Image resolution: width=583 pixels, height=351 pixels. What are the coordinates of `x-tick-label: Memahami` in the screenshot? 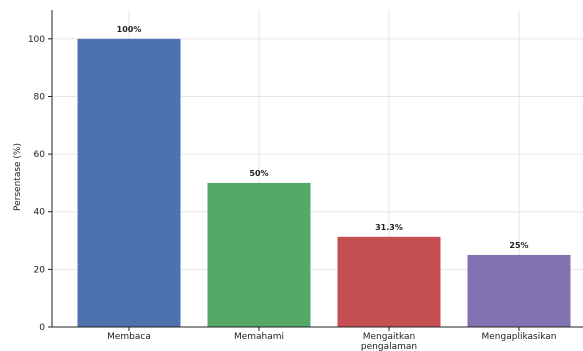 It's located at (259, 337).